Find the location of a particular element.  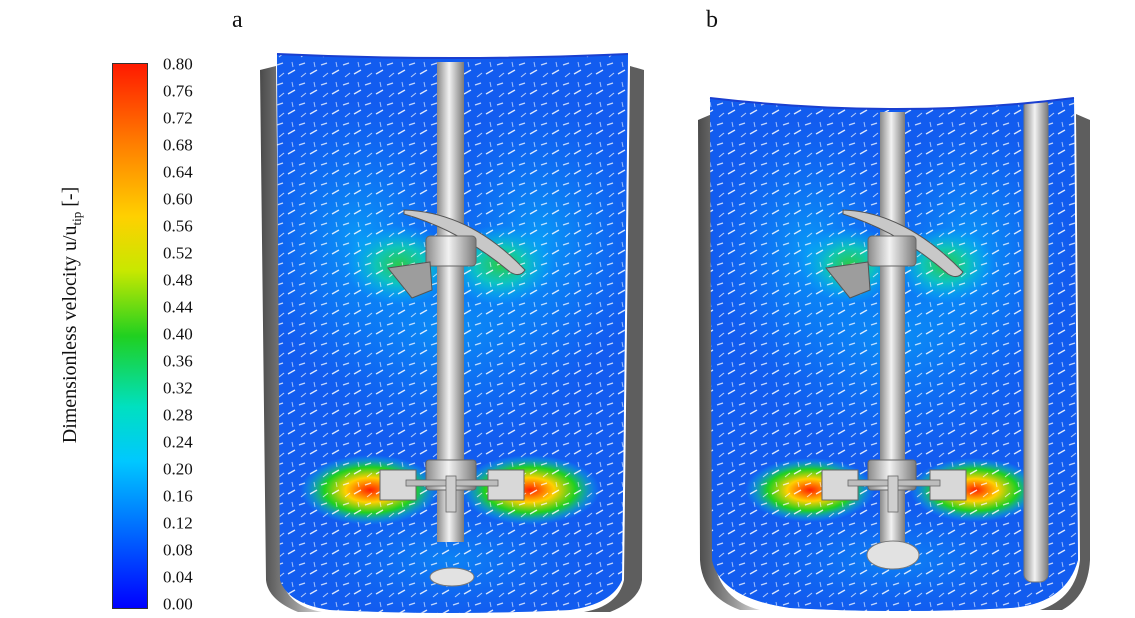

colorbar-tick: 0.20 is located at coordinates (178, 469).